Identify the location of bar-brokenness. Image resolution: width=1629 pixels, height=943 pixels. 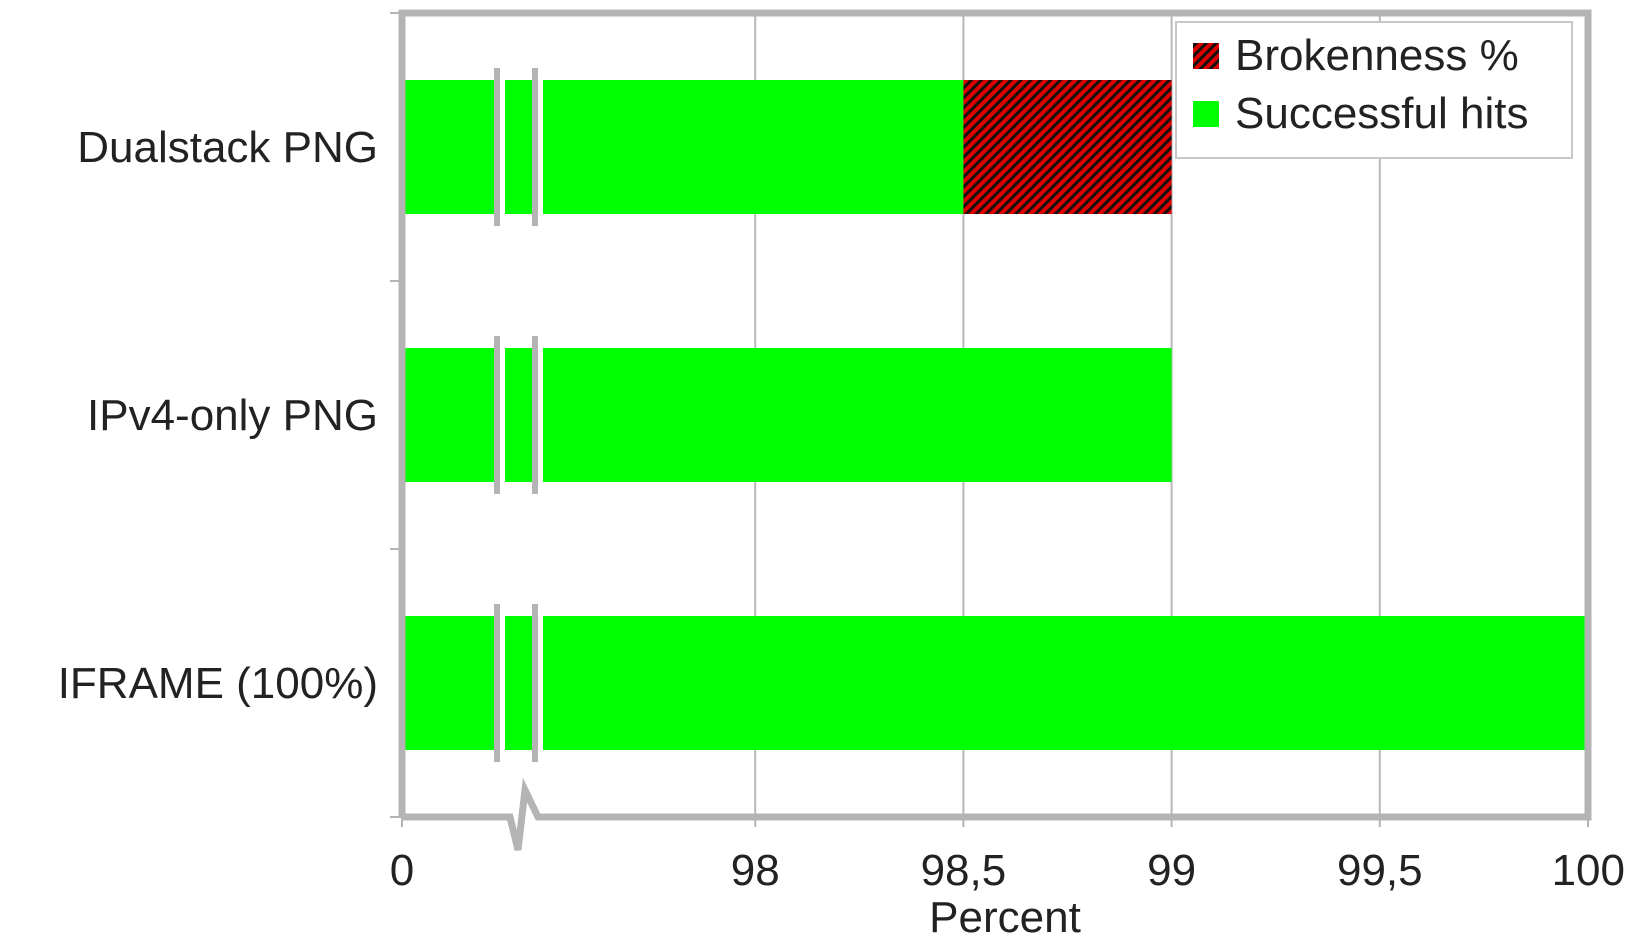
(1067, 147).